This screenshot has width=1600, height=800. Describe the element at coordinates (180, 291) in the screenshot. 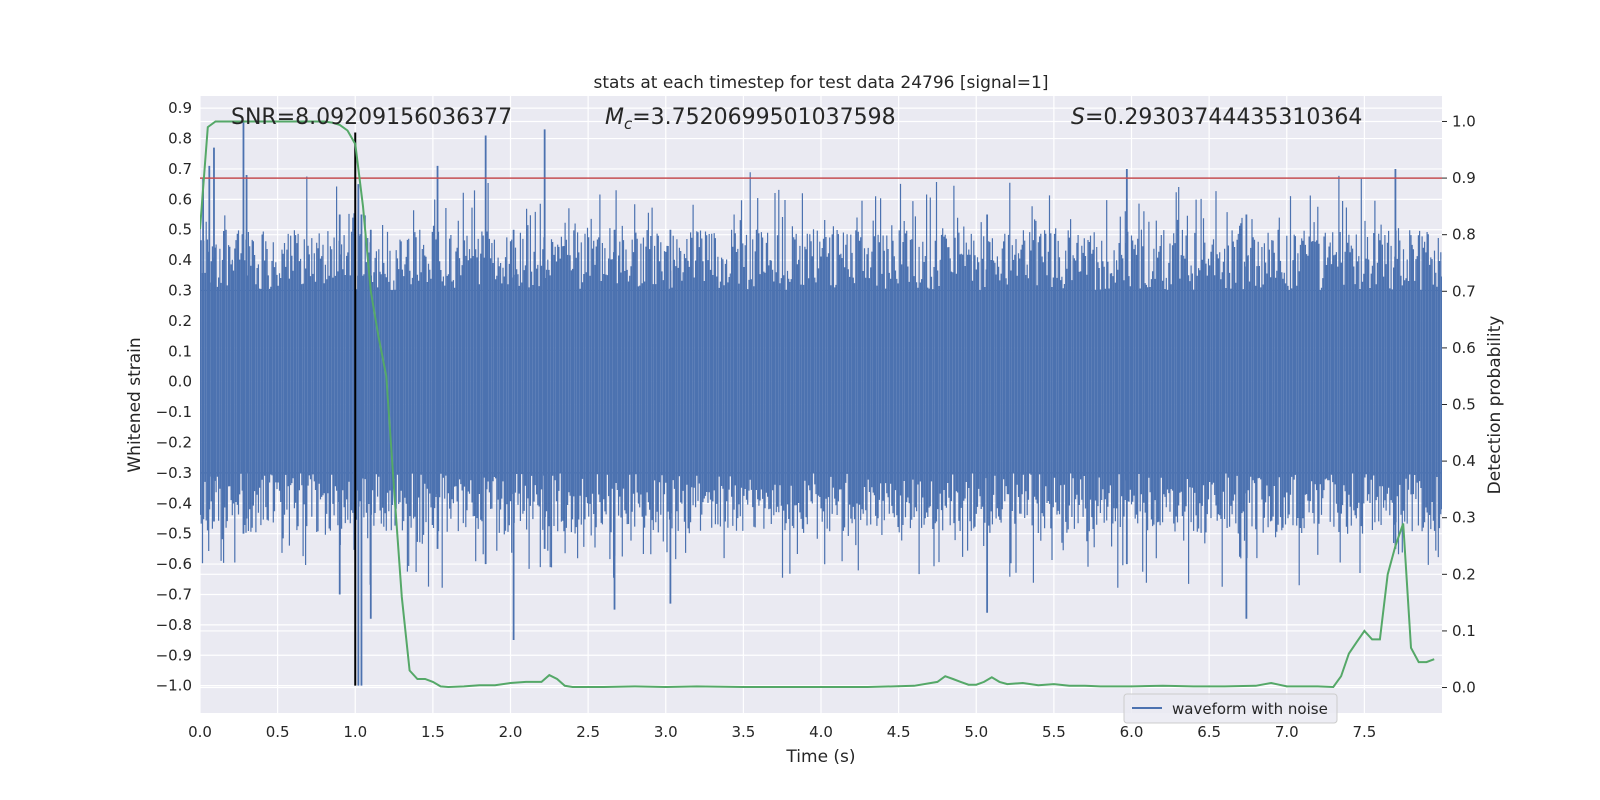

I see `y-tick-label: 0.3` at that location.